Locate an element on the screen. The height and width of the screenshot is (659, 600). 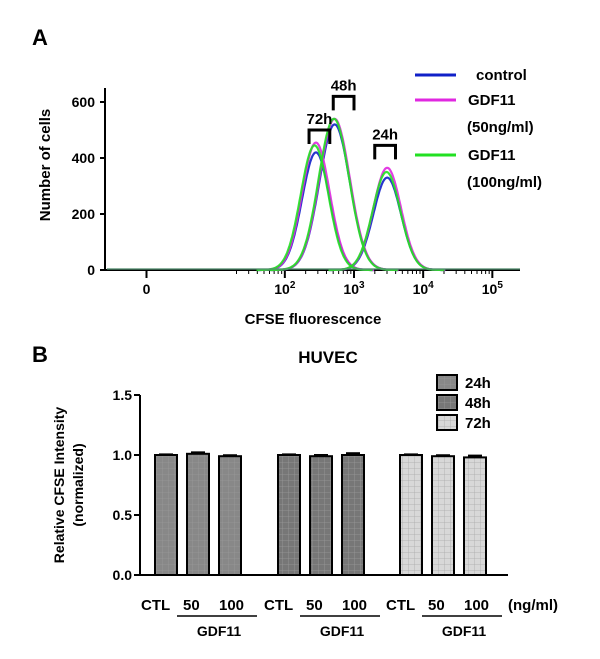
bar-y-axis-label-line1: Relative CFSE Intensity is located at coordinates (59, 485).